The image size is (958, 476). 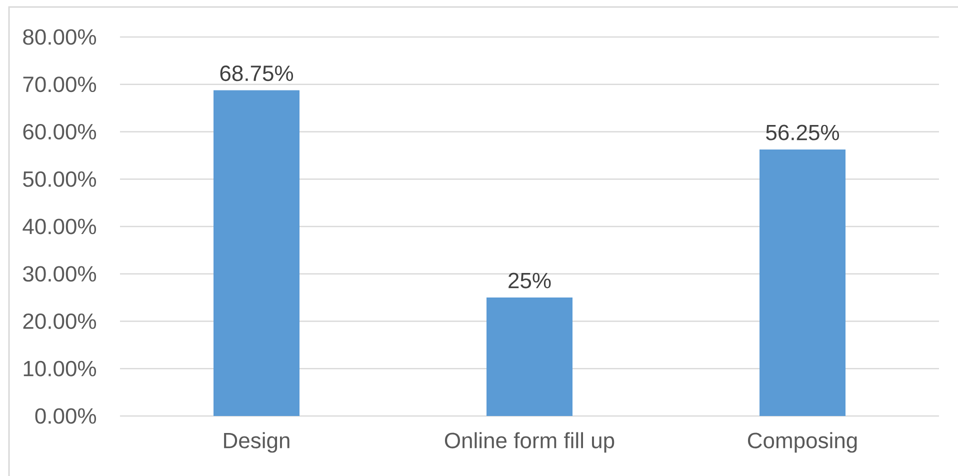 What do you see at coordinates (529, 280) in the screenshot?
I see `data-label: 25%` at bounding box center [529, 280].